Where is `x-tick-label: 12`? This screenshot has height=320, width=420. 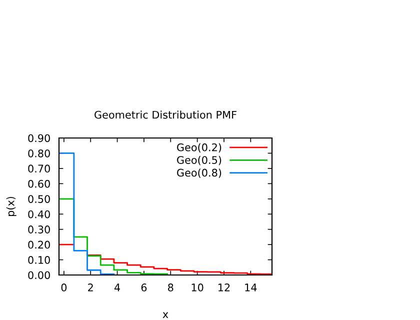
x-tick-label: 12 is located at coordinates (224, 288).